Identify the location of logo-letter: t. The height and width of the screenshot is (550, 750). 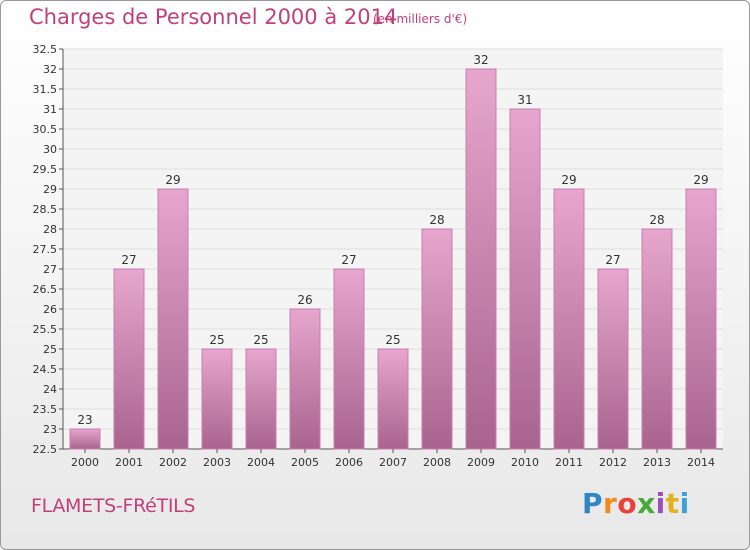
(672, 503).